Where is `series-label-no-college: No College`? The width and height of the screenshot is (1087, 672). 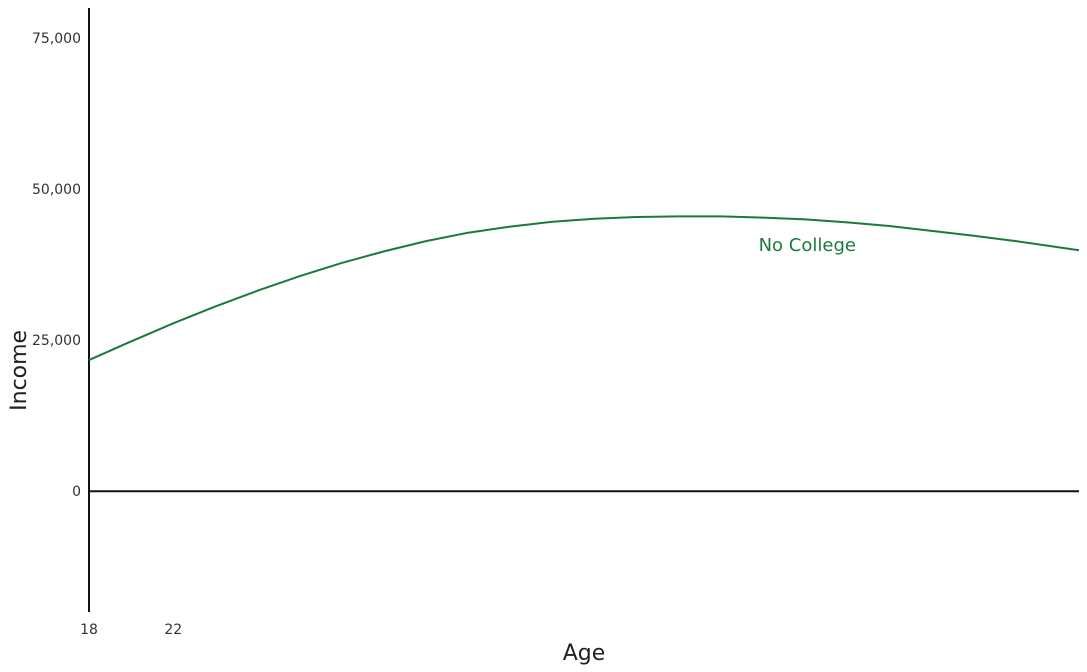
series-label-no-college: No College is located at coordinates (807, 245).